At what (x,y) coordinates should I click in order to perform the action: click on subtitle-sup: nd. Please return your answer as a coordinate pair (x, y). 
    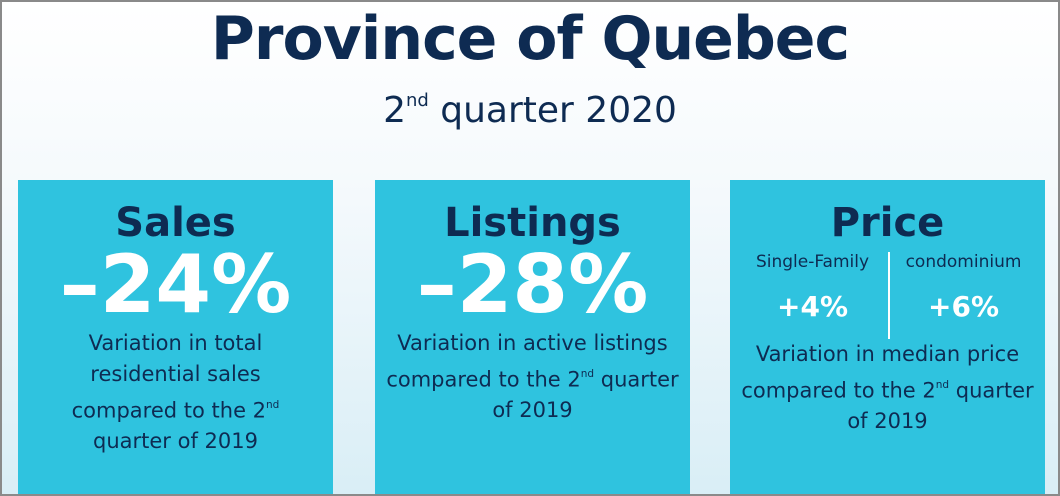
    Looking at the image, I should click on (417, 100).